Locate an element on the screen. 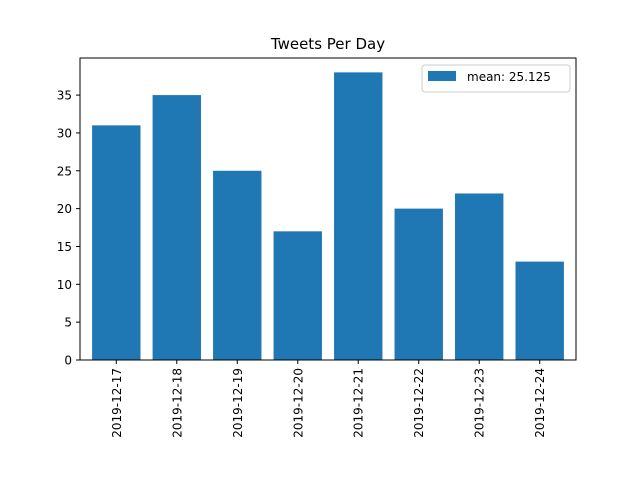  y-tick-label: 25 is located at coordinates (64, 171).